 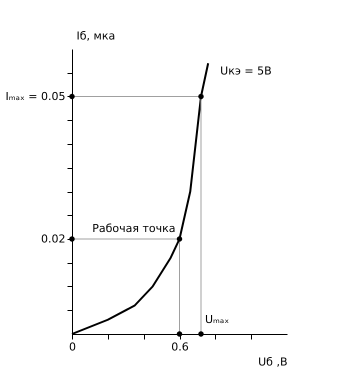 I want to click on y-tick-label: Iₘₐₓ = 0.05, so click(x=36, y=96).